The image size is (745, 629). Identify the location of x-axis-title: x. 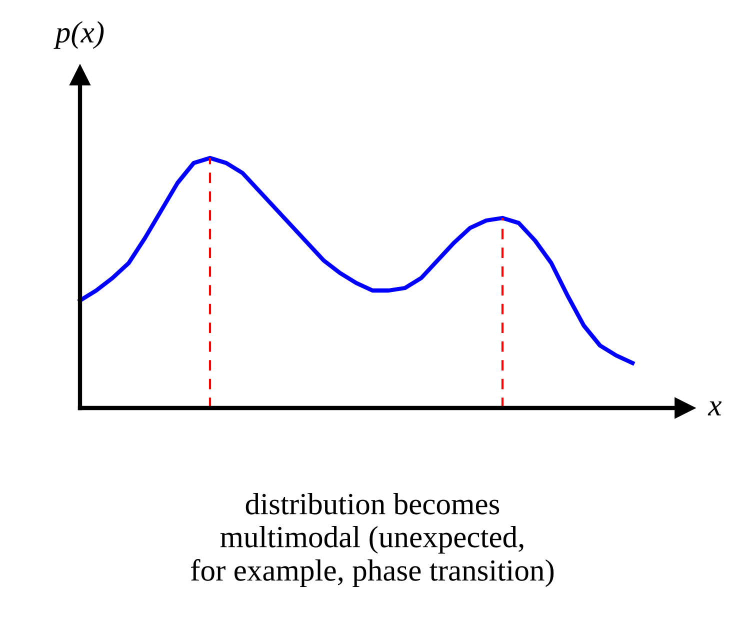
(715, 408).